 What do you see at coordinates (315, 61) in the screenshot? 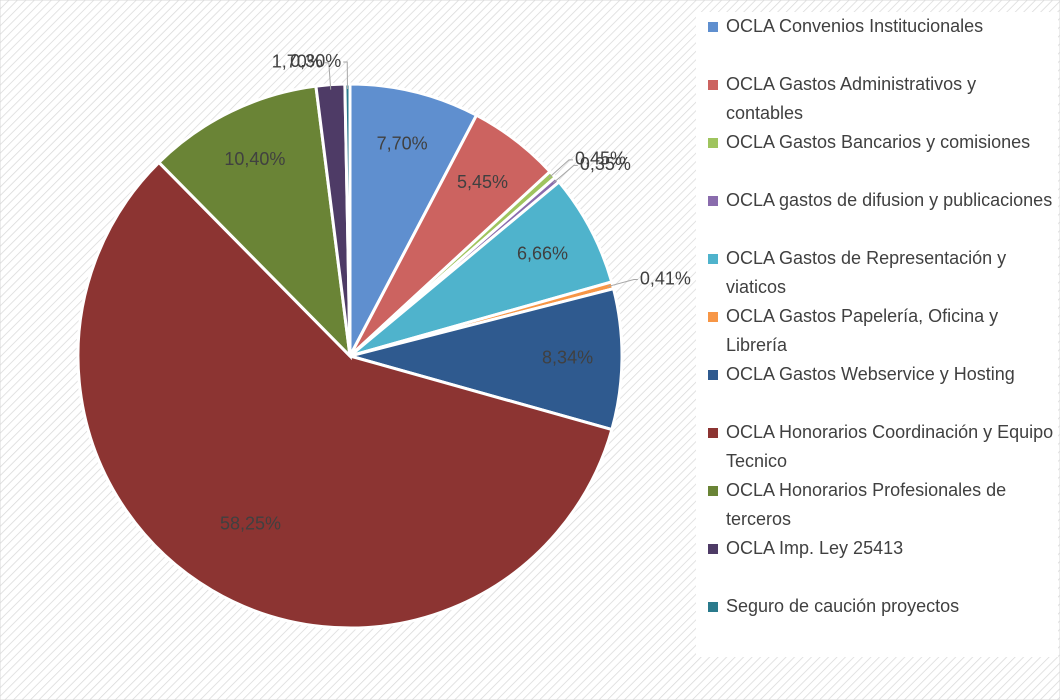
I see `data-label: 0,30%` at bounding box center [315, 61].